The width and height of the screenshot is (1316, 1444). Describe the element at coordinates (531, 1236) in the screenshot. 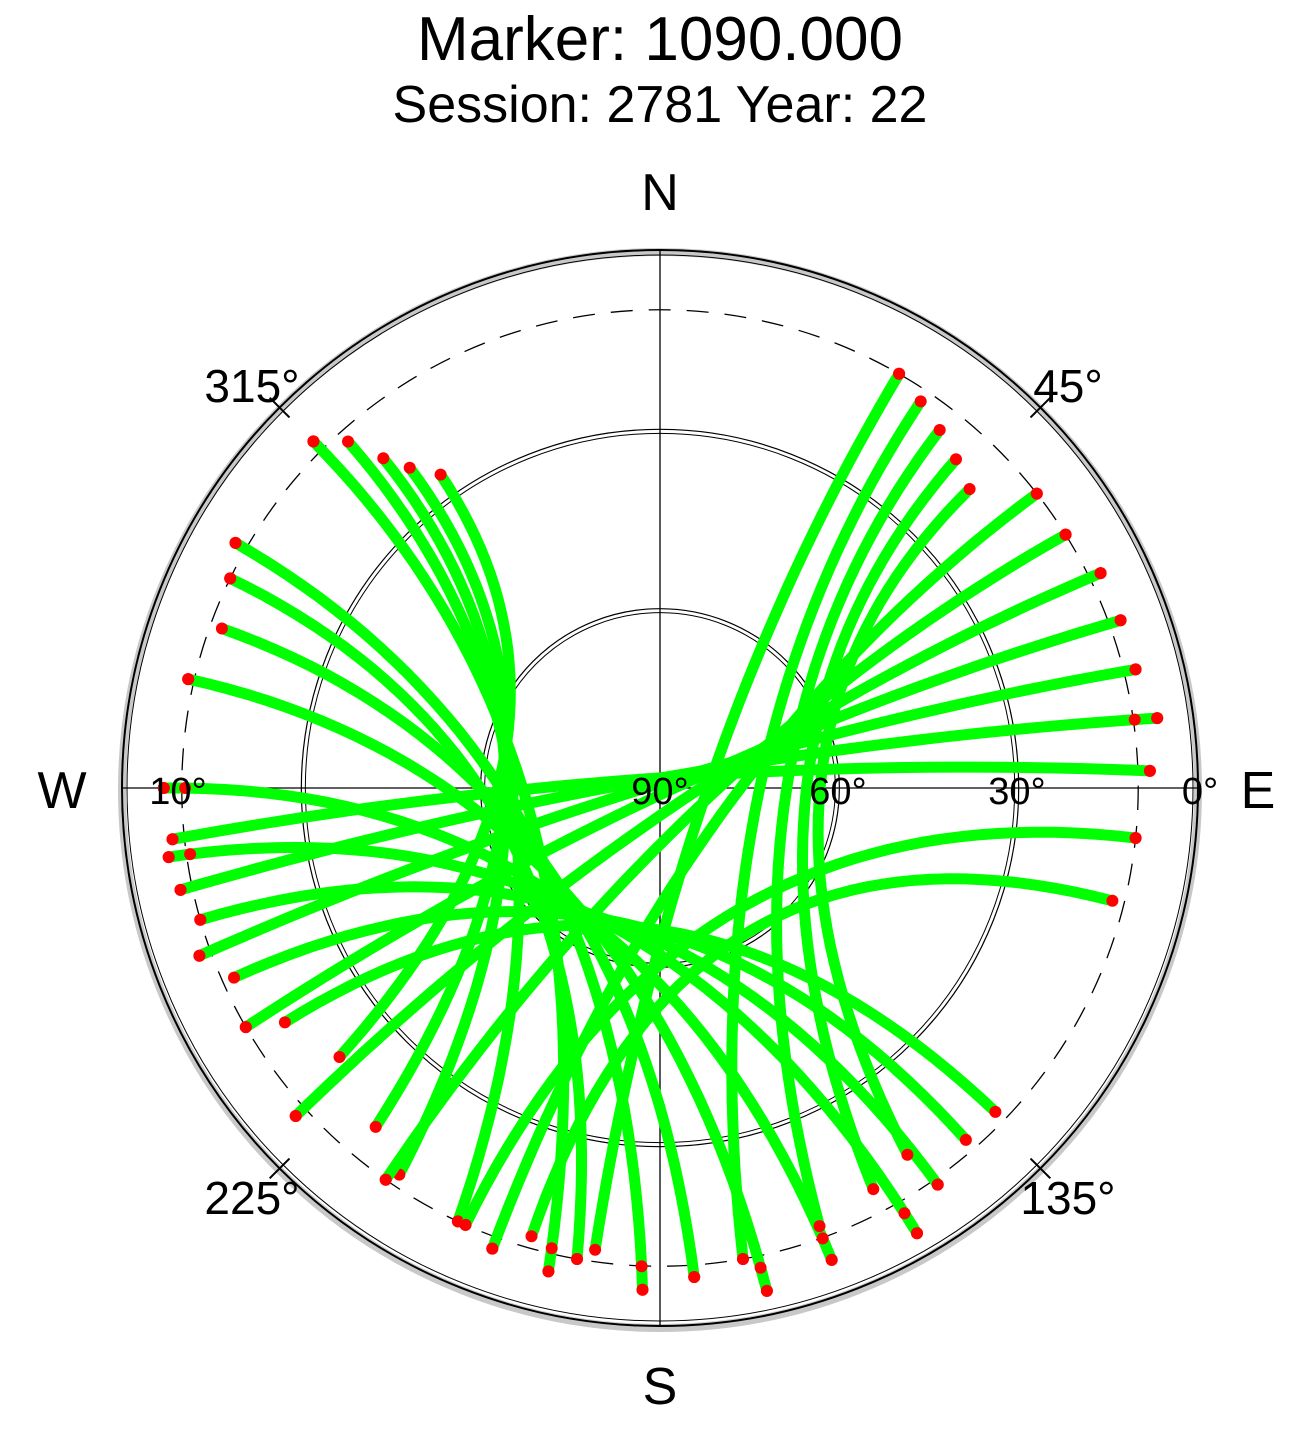

I see `track-28-end` at that location.